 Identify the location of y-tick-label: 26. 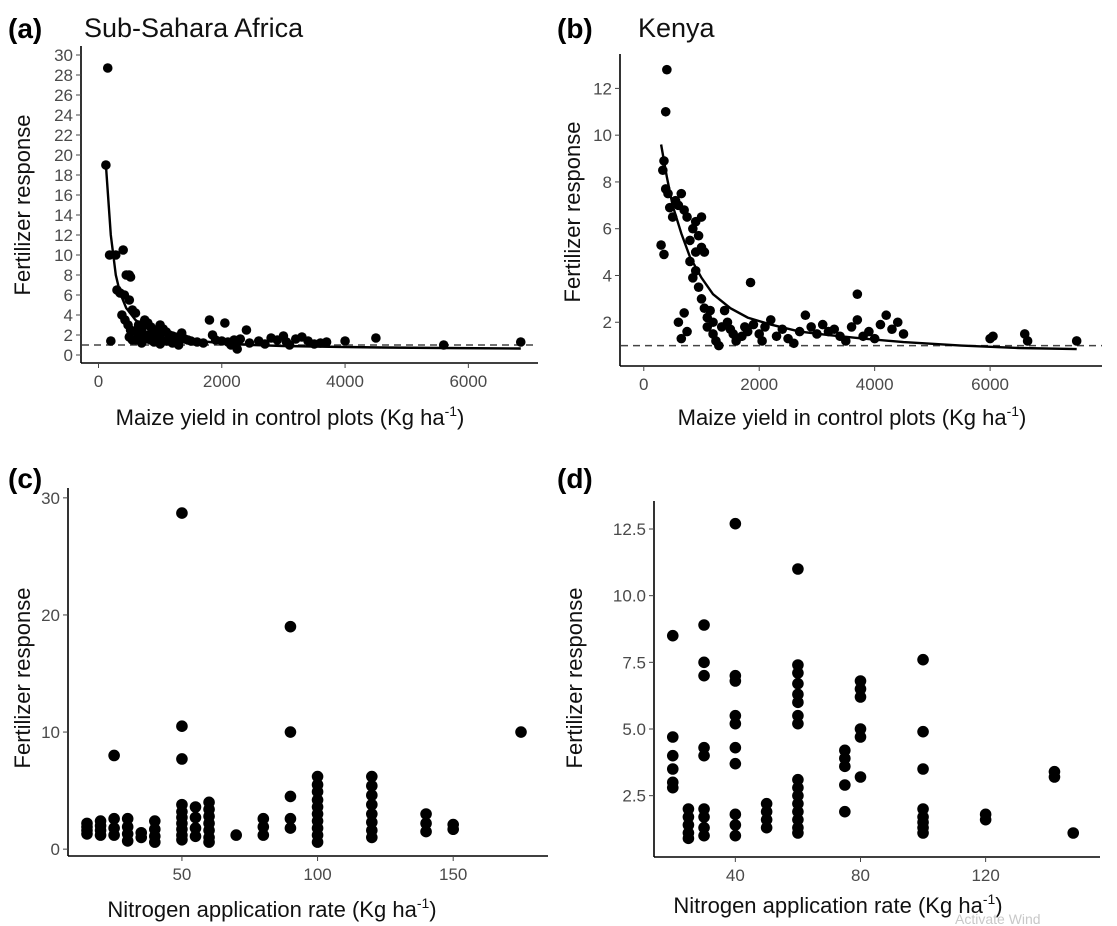
(63, 95).